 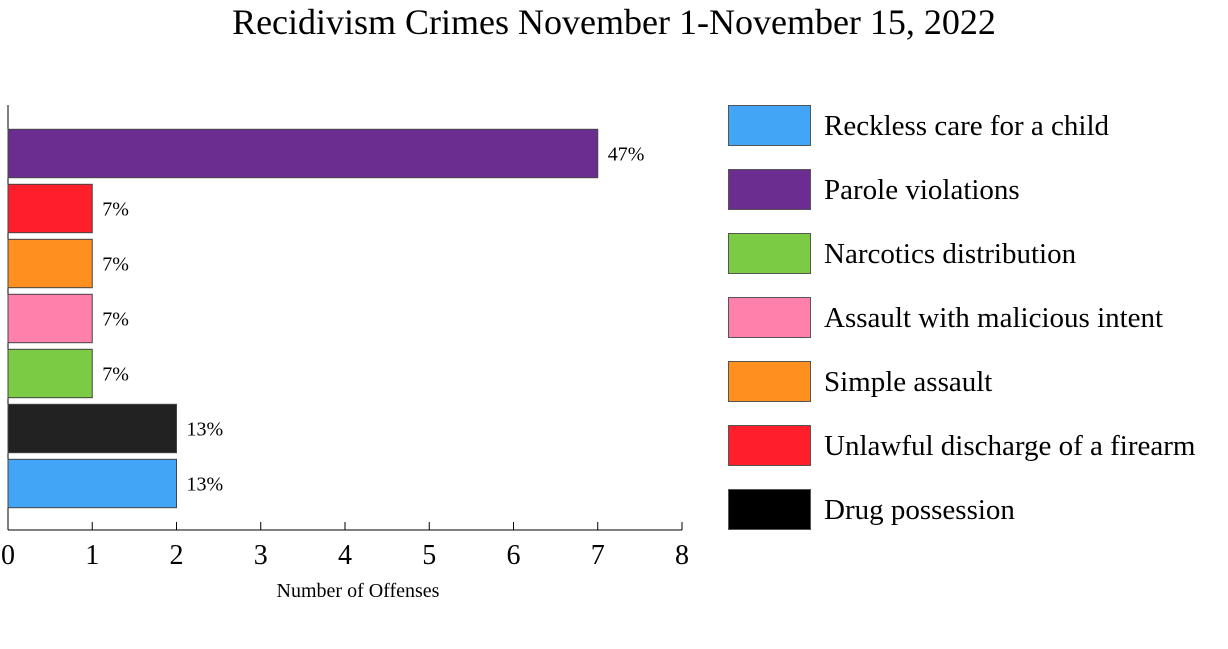 What do you see at coordinates (358, 591) in the screenshot?
I see `x-axis-label: Number of Offenses` at bounding box center [358, 591].